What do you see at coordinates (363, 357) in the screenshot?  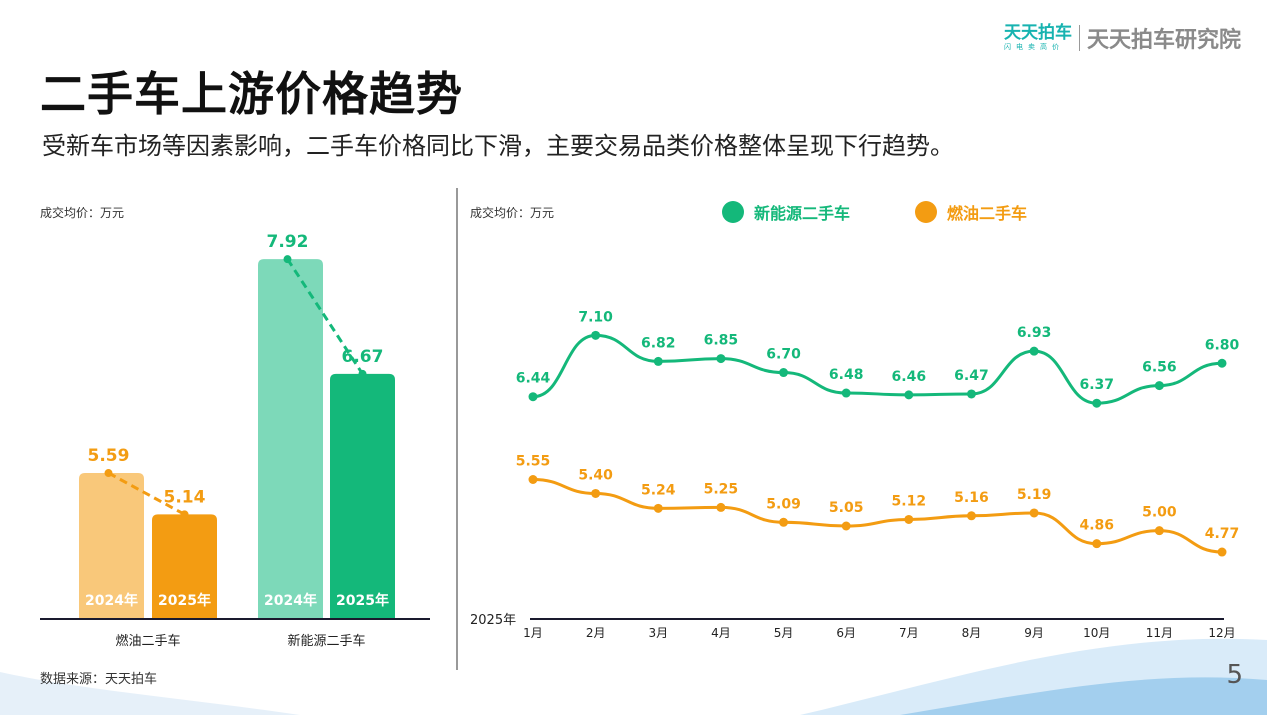 I see `bar-value-label: 6.67` at bounding box center [363, 357].